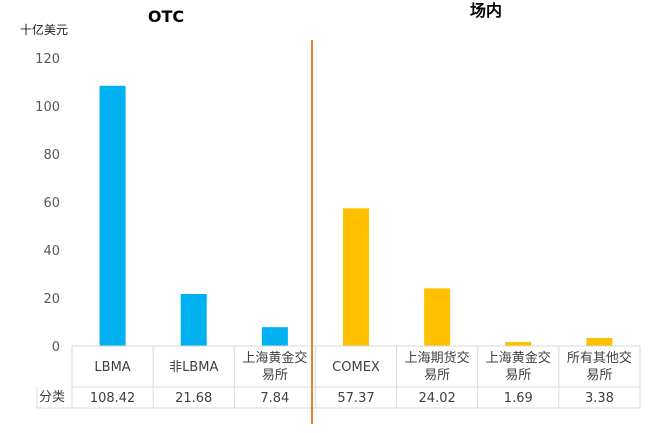 The image size is (661, 433). What do you see at coordinates (51, 203) in the screenshot?
I see `y-tick-label: 60` at bounding box center [51, 203].